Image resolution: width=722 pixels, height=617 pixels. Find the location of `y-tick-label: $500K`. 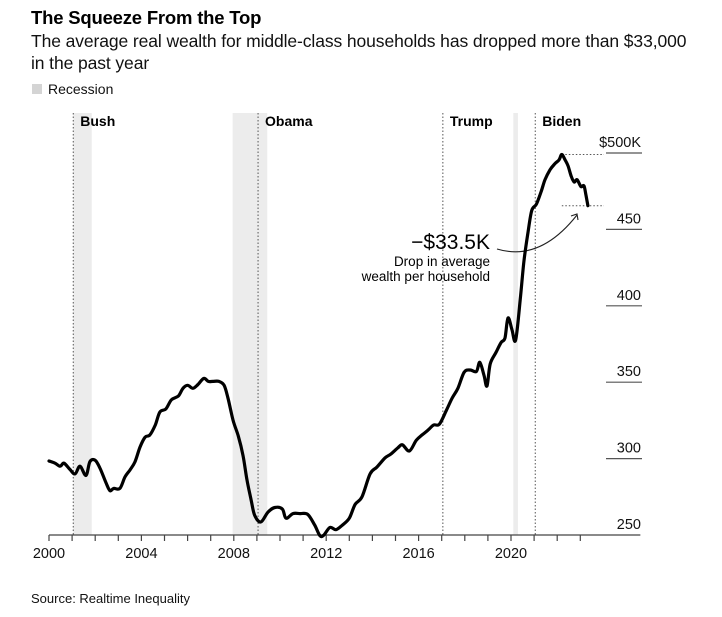

y-tick-label: $500K is located at coordinates (620, 143).